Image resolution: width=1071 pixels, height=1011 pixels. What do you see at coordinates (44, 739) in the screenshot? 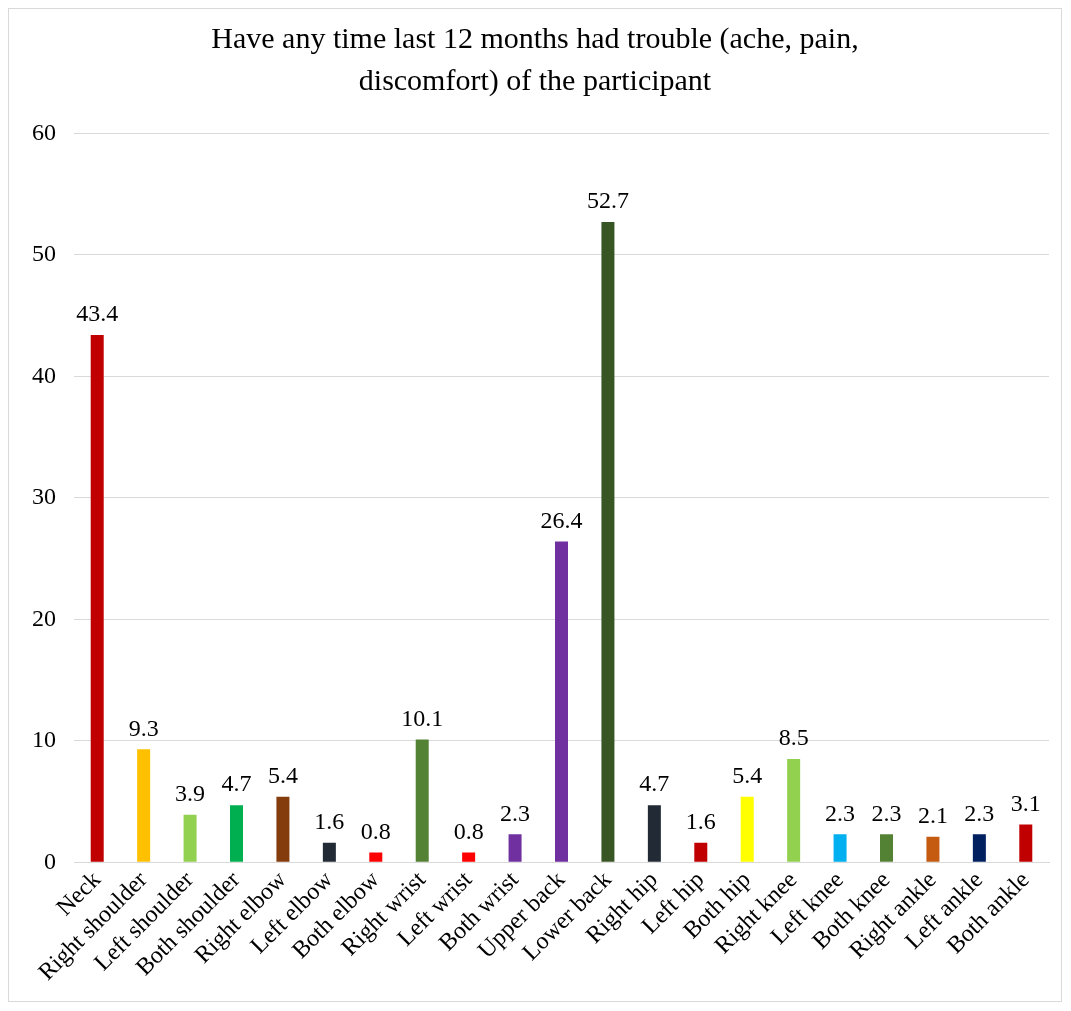
I see `y-tick-label: 10` at bounding box center [44, 739].